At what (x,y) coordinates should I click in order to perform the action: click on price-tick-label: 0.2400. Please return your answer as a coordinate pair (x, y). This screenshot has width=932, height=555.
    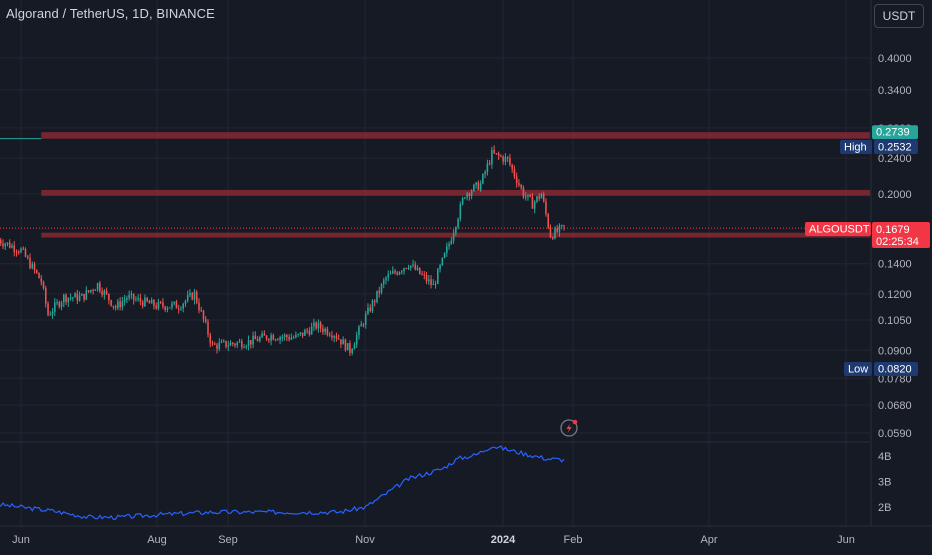
    Looking at the image, I should click on (895, 159).